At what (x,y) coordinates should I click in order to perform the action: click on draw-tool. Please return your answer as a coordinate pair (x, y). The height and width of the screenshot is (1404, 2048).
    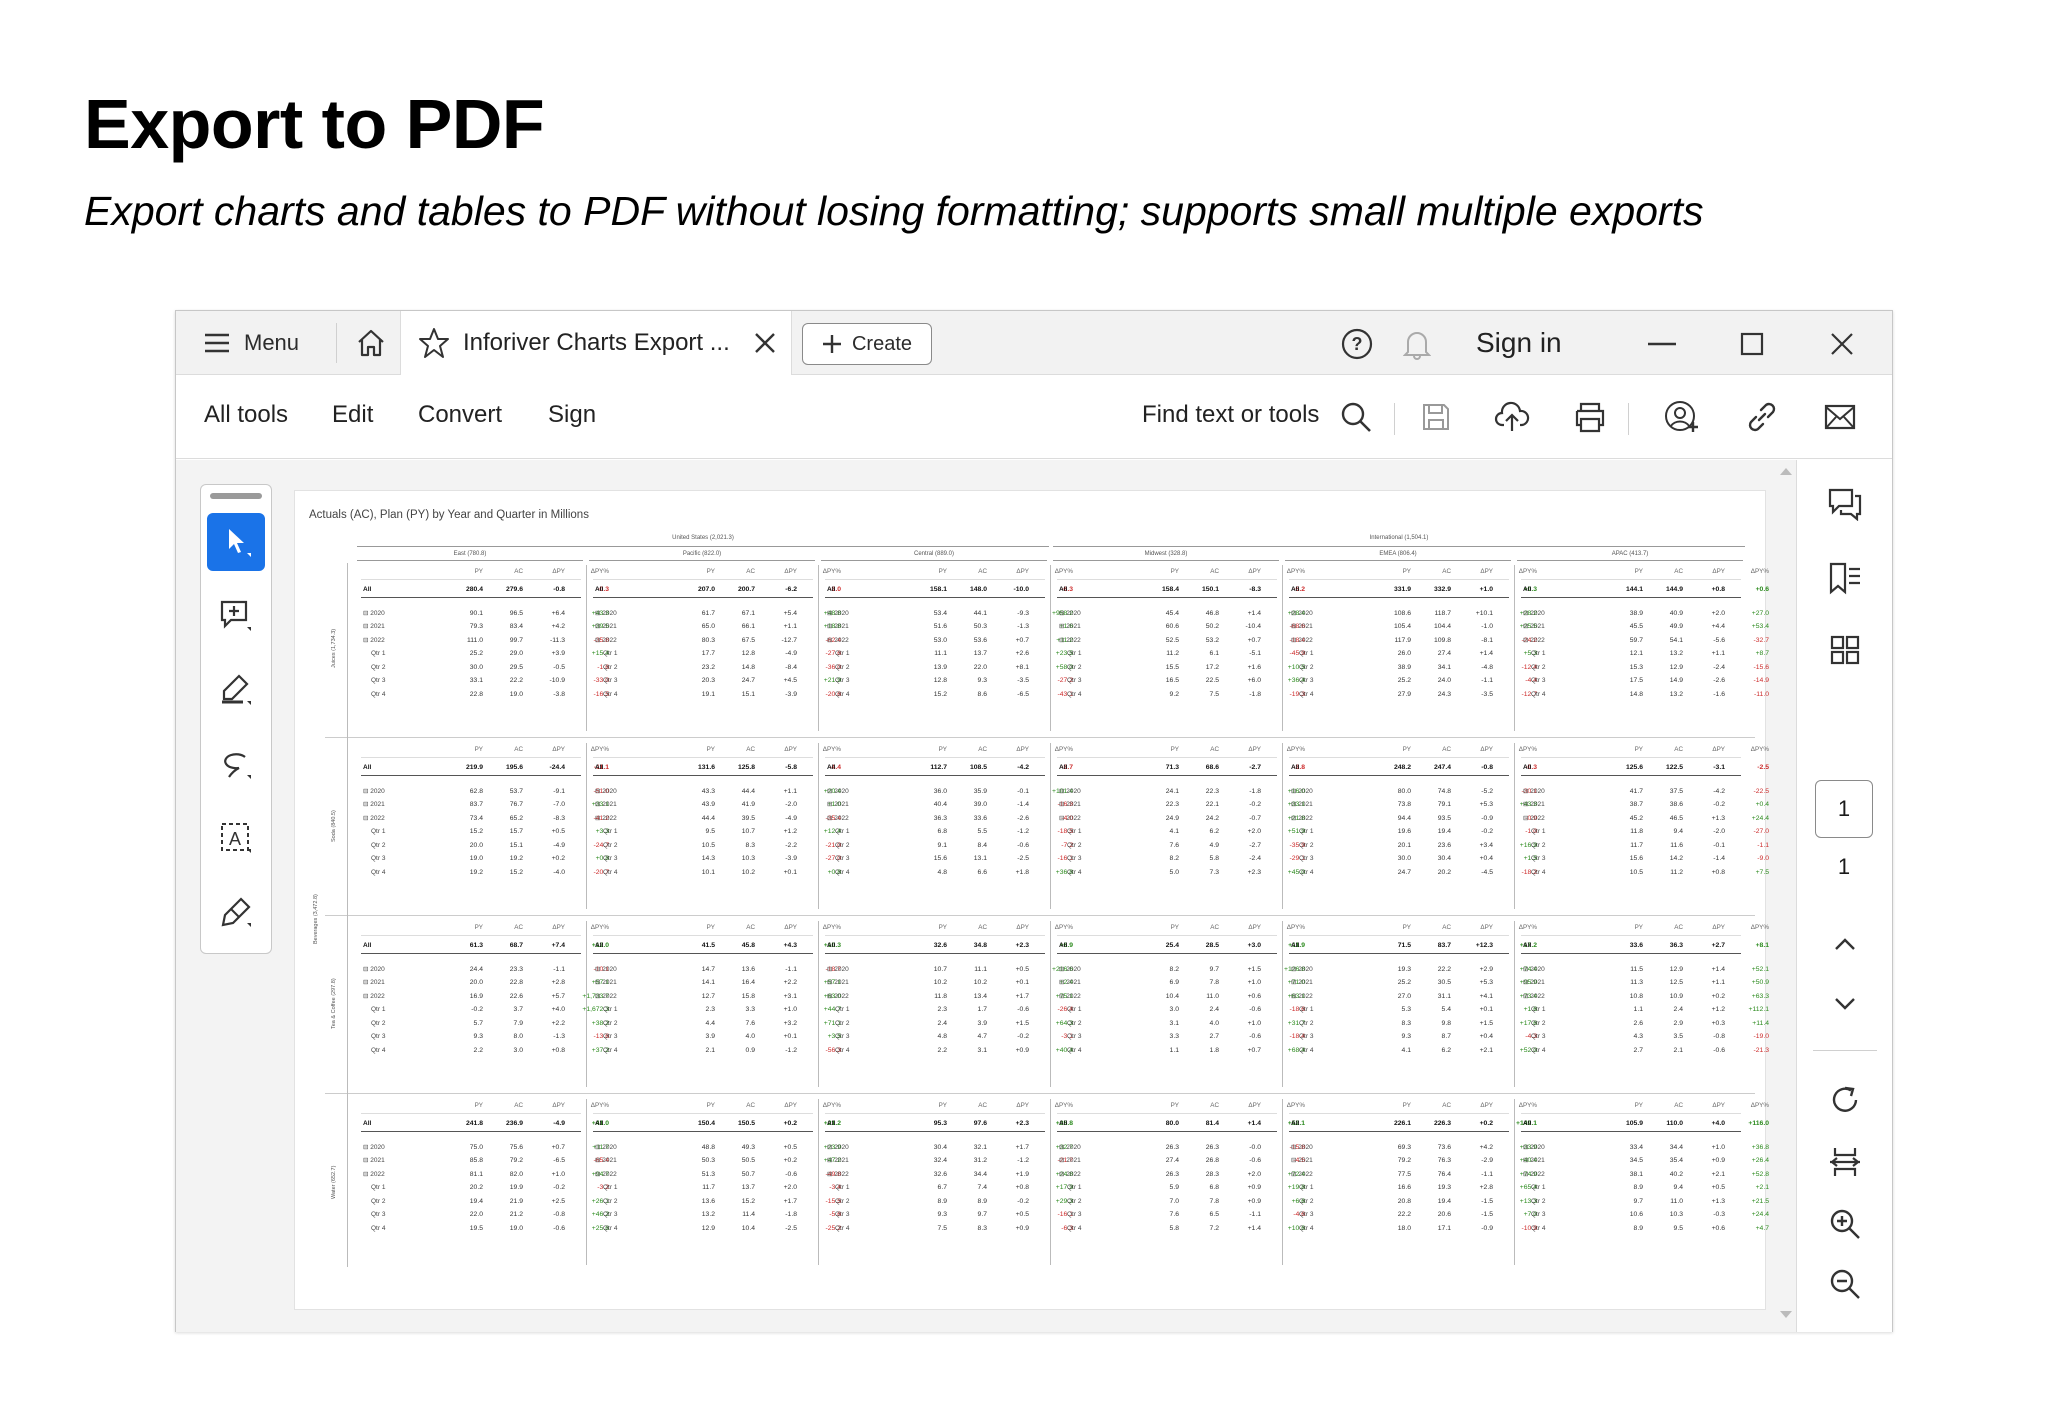
    Looking at the image, I should click on (236, 764).